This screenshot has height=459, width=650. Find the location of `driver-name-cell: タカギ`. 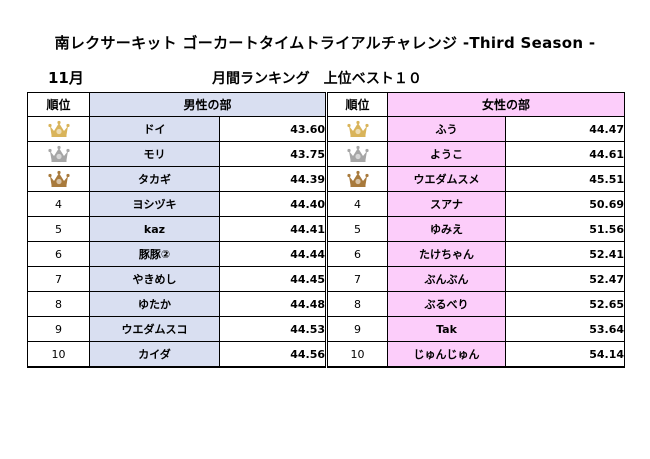

driver-name-cell: タカギ is located at coordinates (154, 179).